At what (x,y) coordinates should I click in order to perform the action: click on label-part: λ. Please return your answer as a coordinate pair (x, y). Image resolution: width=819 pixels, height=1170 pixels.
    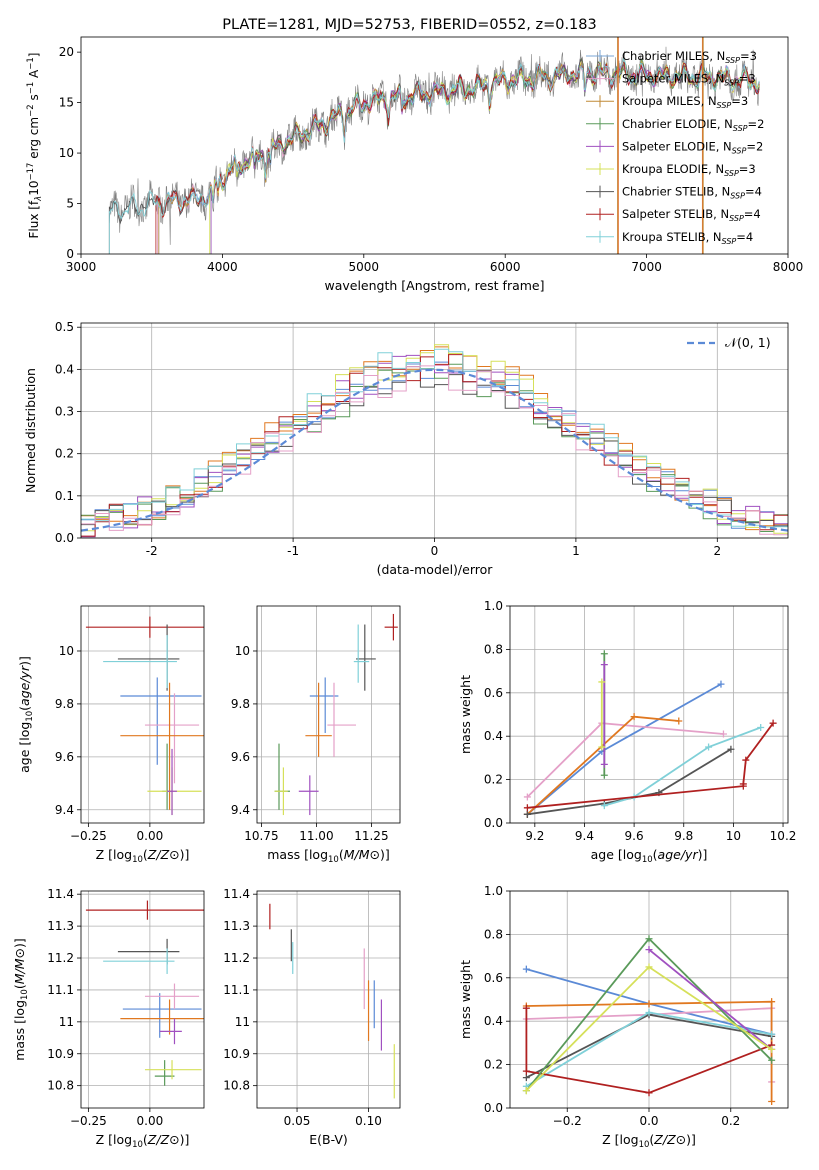
    Looking at the image, I should click on (39, 199).